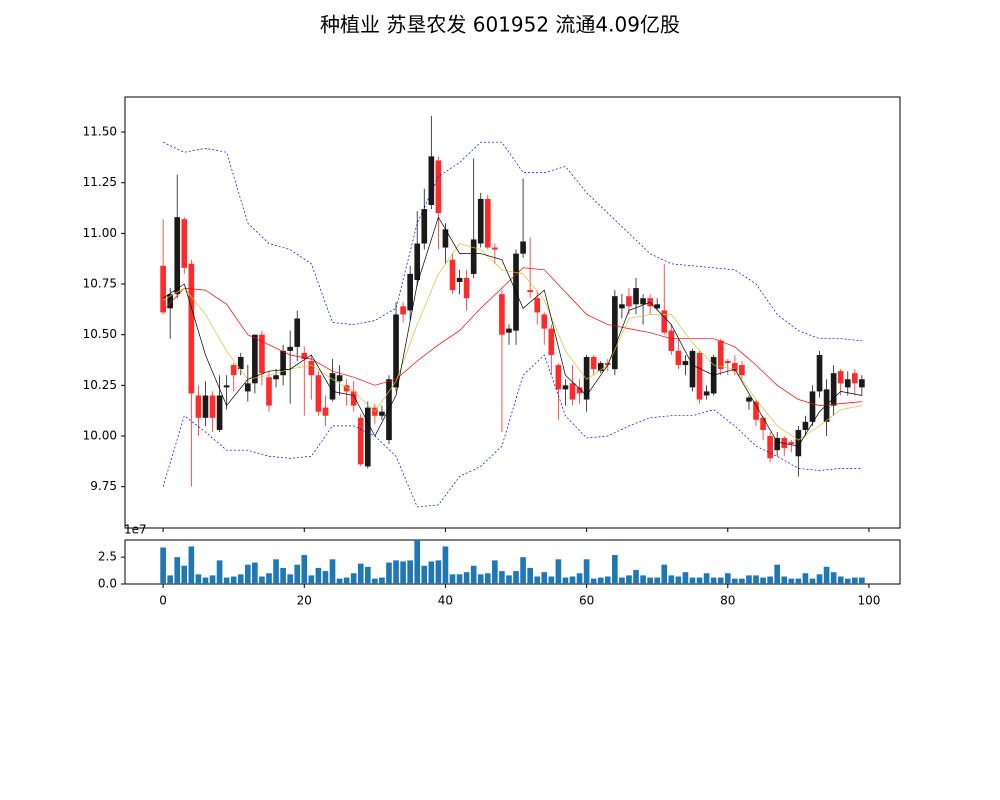 This screenshot has width=1000, height=800. Describe the element at coordinates (107, 584) in the screenshot. I see `volume-y-tick-label: 0.0` at that location.